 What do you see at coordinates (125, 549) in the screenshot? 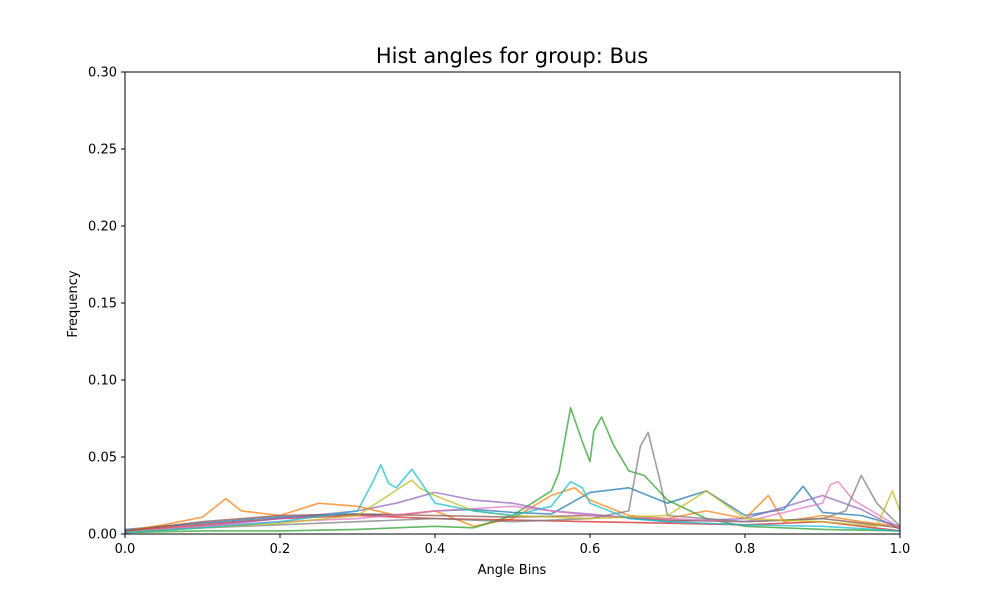
I see `x-tick-label: 0.0` at bounding box center [125, 549].